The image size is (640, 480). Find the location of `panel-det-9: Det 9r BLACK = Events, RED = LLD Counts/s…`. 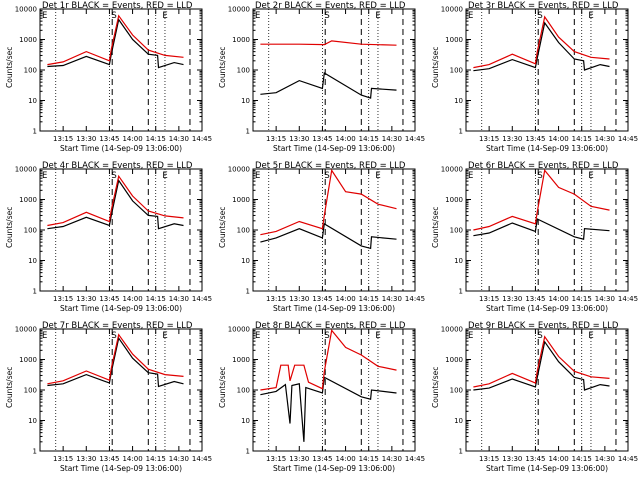

panel-det-9: Det 9r BLACK = Events, RED = LLD Counts/s… is located at coordinates (534, 397).